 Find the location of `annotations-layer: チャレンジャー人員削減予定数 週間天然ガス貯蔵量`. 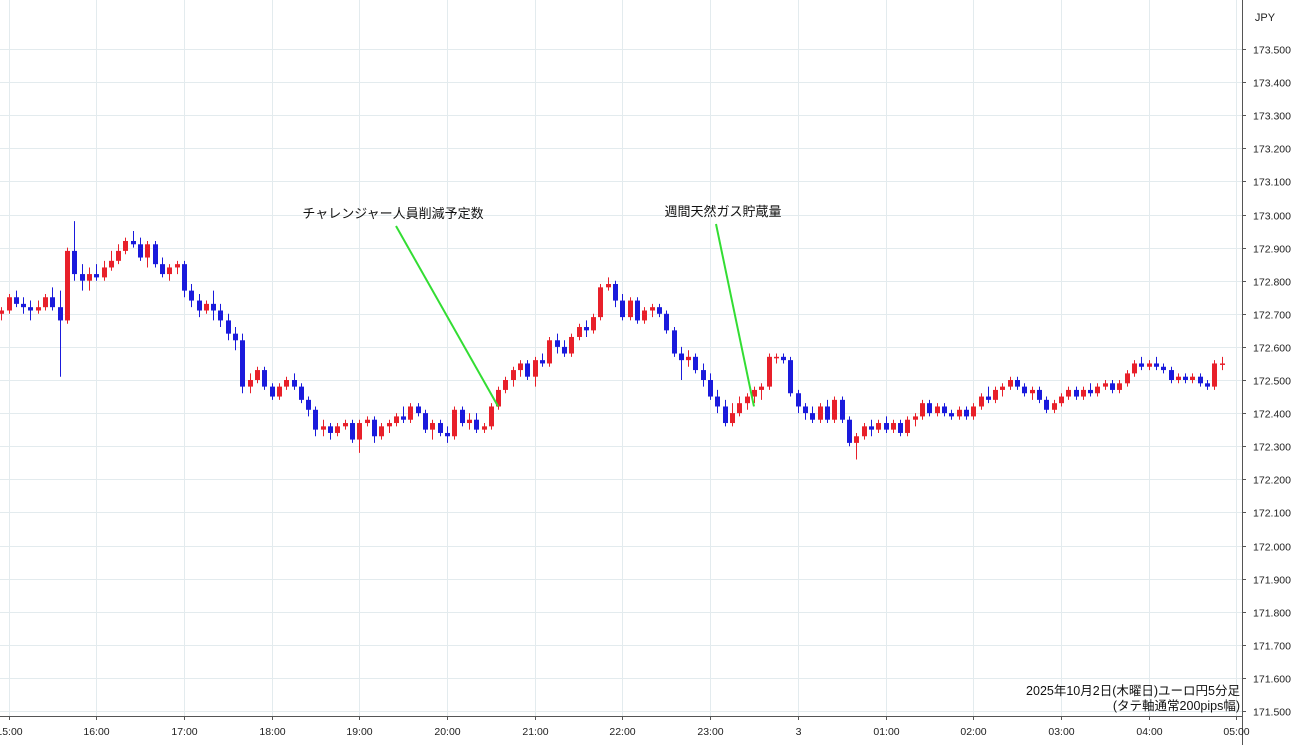

annotations-layer: チャレンジャー人員削減予定数 週間天然ガス貯蔵量 is located at coordinates (542, 305).